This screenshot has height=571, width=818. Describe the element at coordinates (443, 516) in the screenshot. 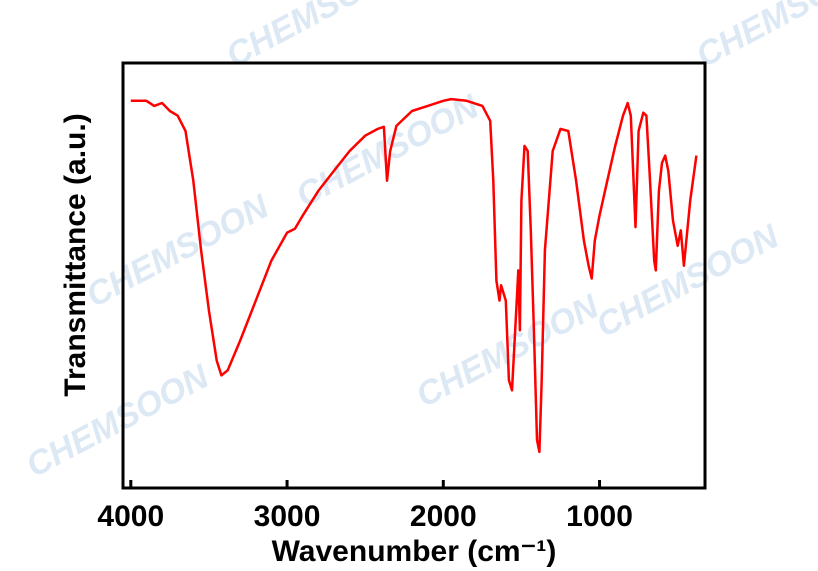

I see `x-tick-label: 2000` at that location.